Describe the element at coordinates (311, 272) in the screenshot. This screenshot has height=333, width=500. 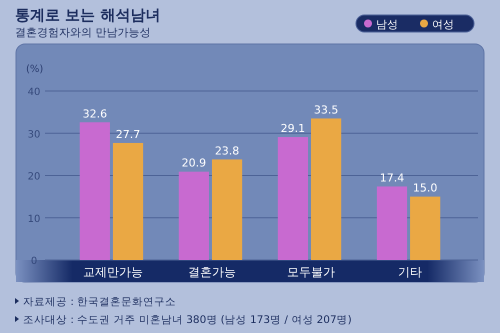
I see `x-tick-label: 모두불가` at that location.